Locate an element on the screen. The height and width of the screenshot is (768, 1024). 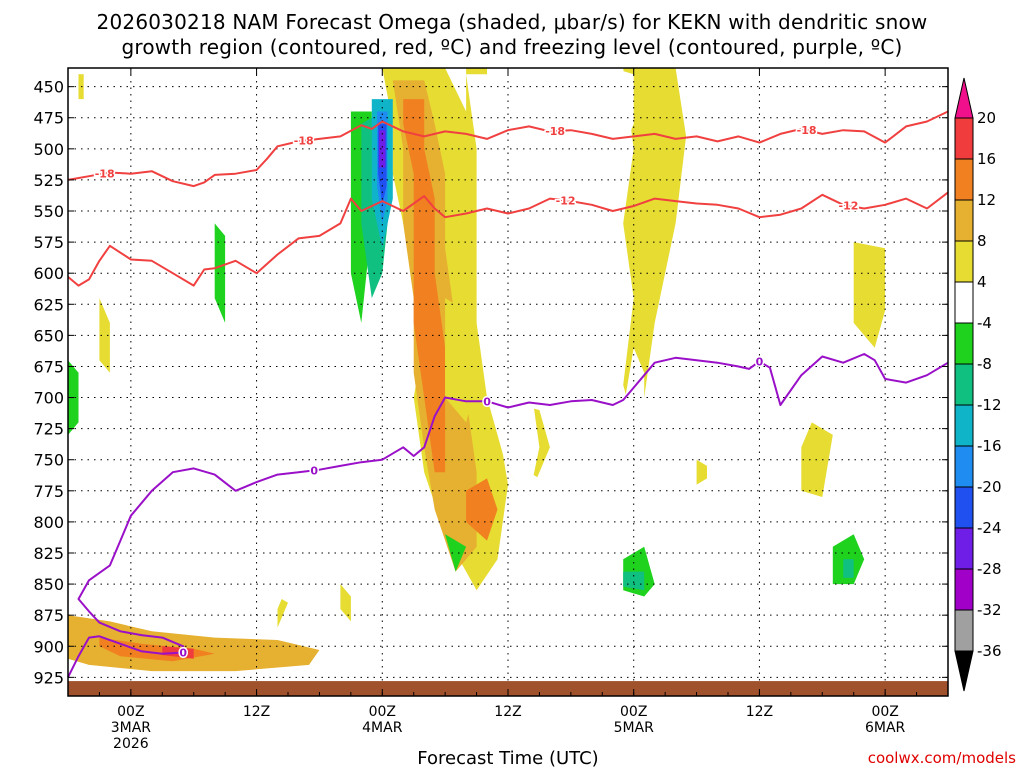
colorbar-label--12: -12 is located at coordinates (989, 405).